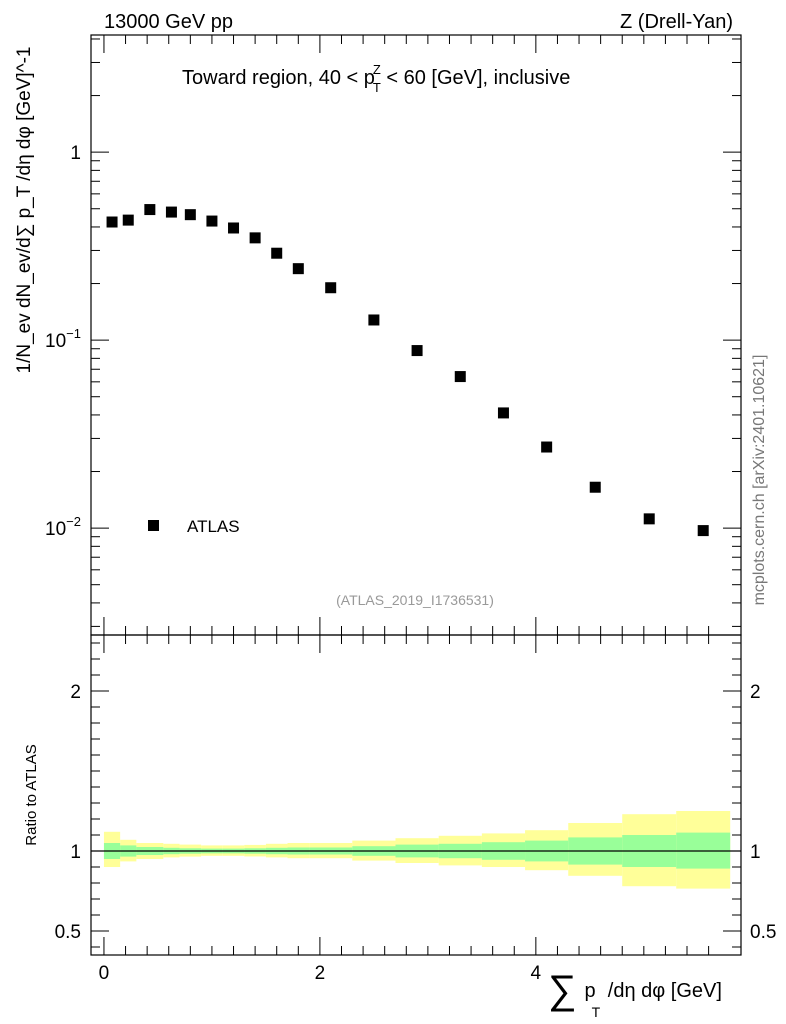  Describe the element at coordinates (73, 521) in the screenshot. I see `y-tick-label-exp: −2` at that location.